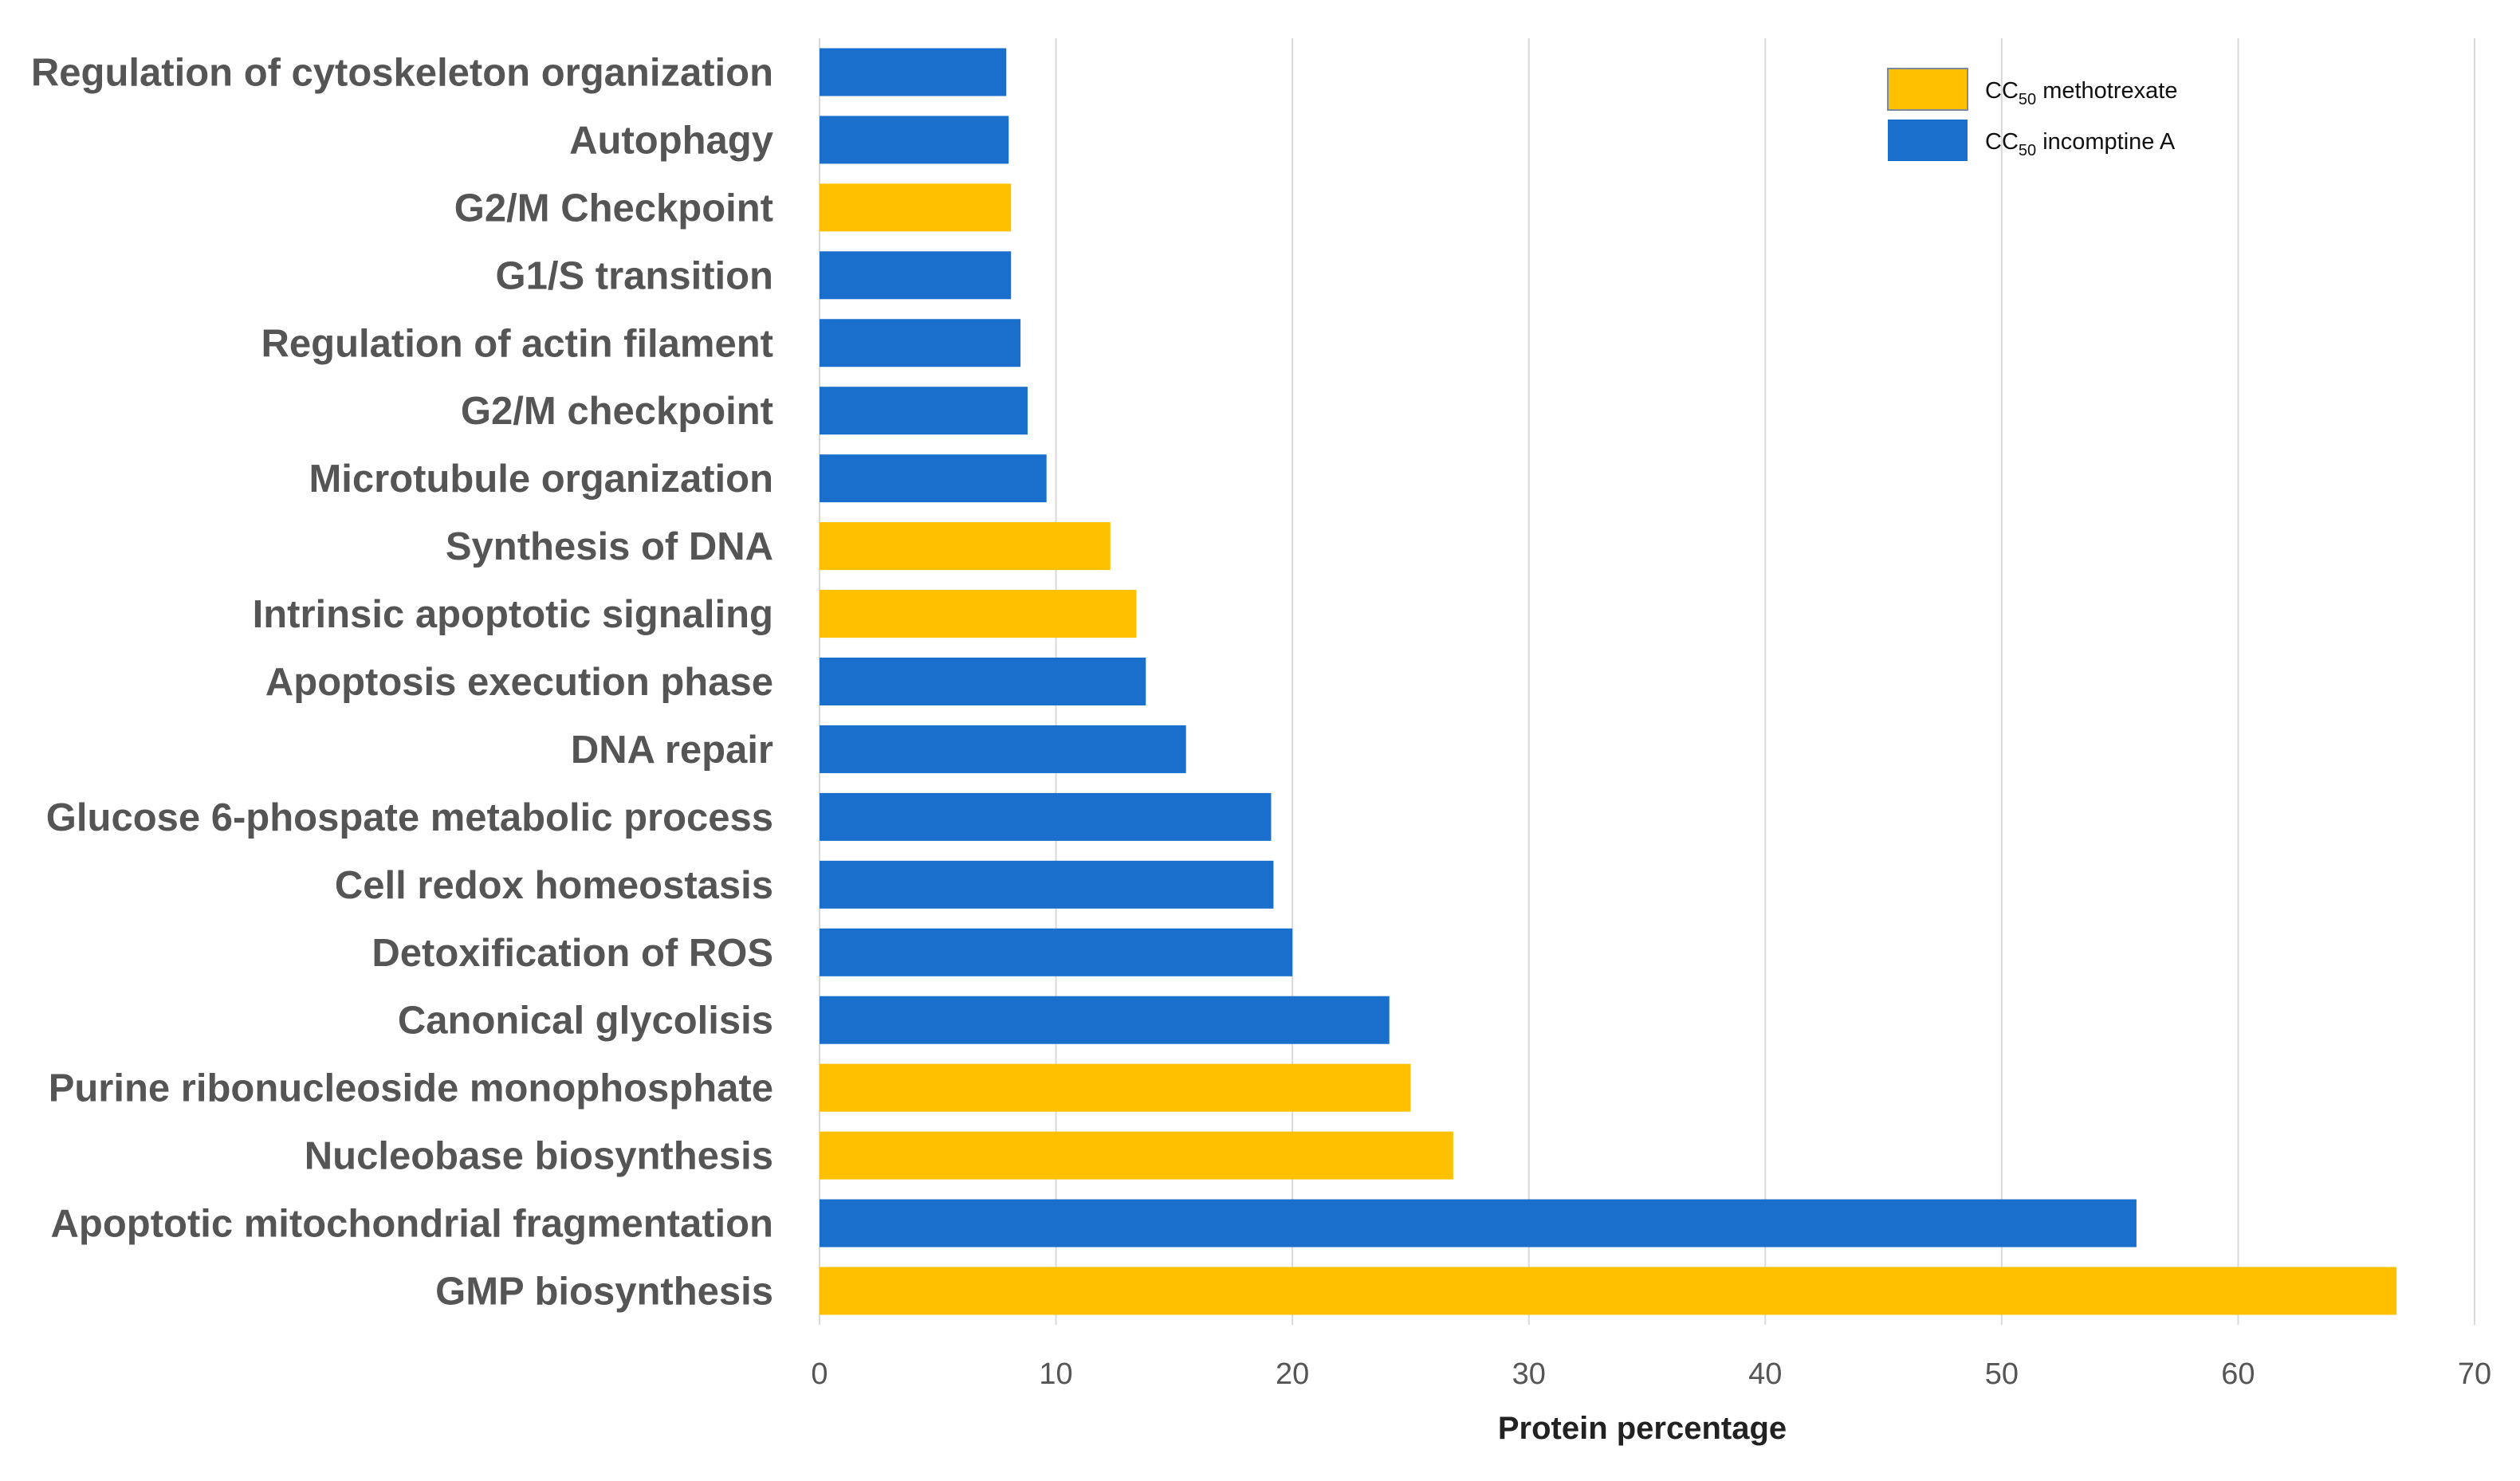 The image size is (2520, 1481). What do you see at coordinates (2032, 114) in the screenshot?
I see `legend: CC50 methotrexate CC50 incomptine A` at bounding box center [2032, 114].